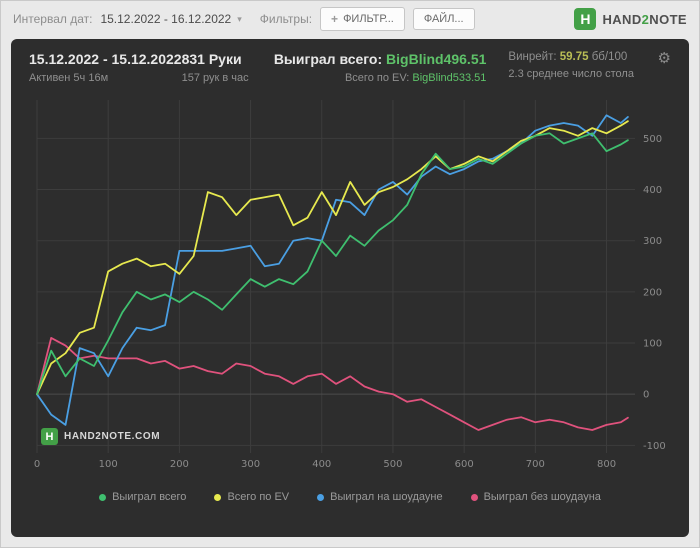 Image resolution: width=700 pixels, height=548 pixels. Describe the element at coordinates (436, 59) in the screenshot. I see `won-total-value: BigBlind496.51` at that location.